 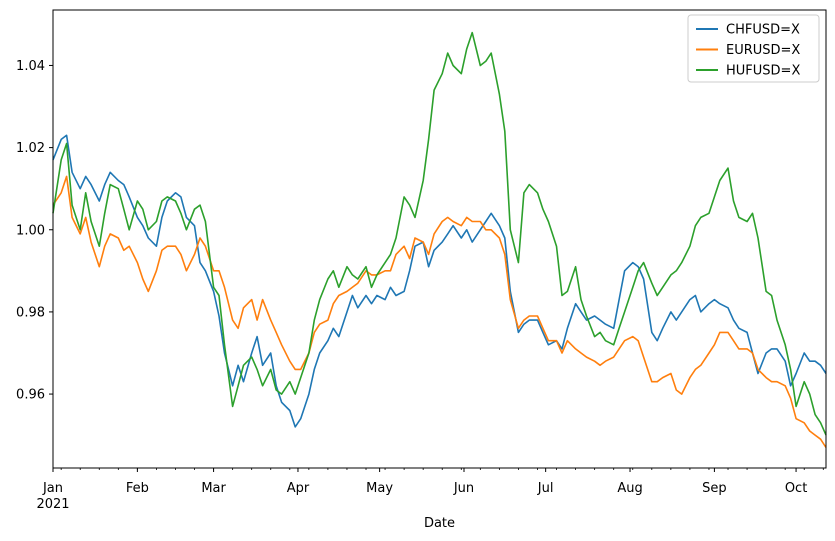 I want to click on x-tick-sublabel: 2021, so click(x=52, y=504).